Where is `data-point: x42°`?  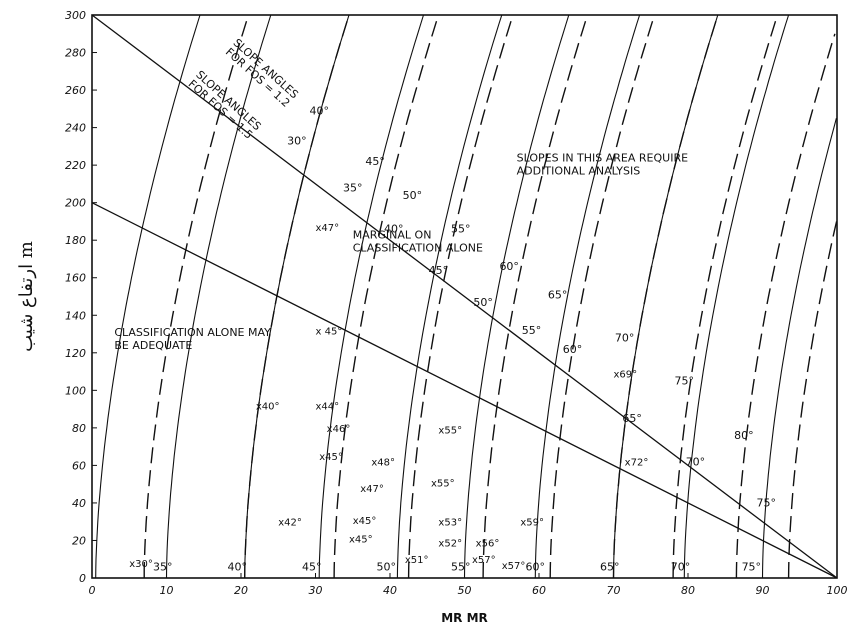 data-point: x42° is located at coordinates (290, 523).